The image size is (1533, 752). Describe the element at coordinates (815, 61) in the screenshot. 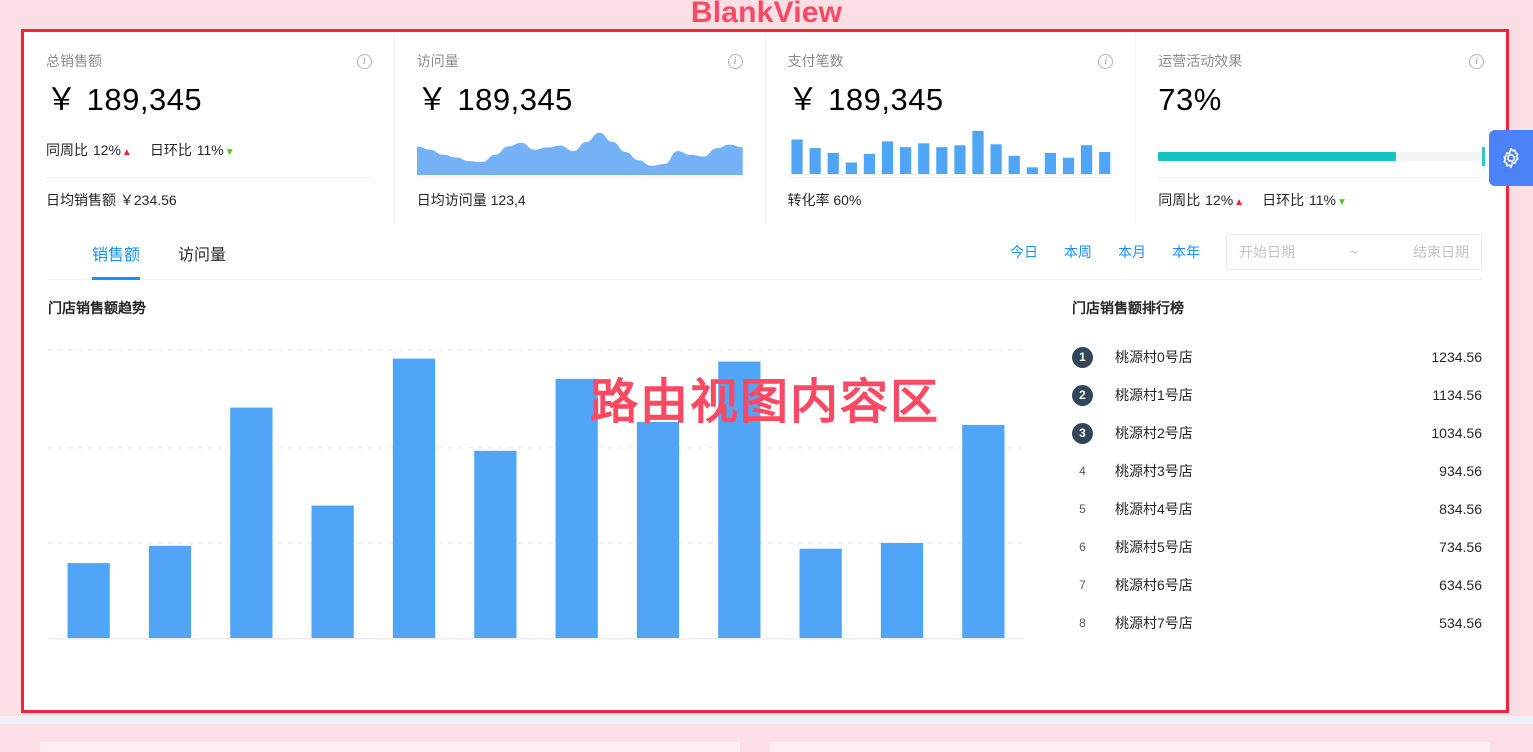

I see `card-title: 支付笔数` at that location.